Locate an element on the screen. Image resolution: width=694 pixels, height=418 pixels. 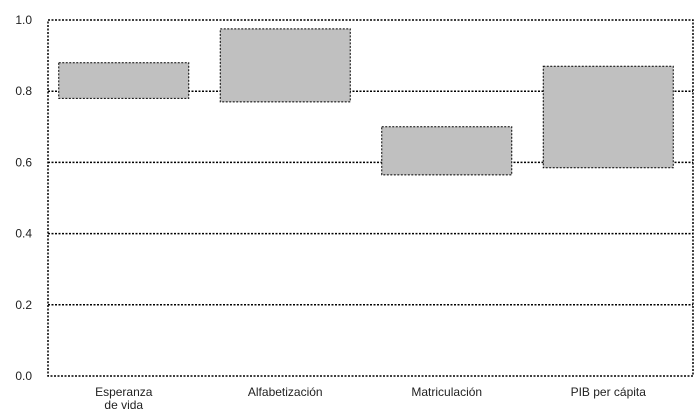
y-tick-label: 1.0 is located at coordinates (23, 20).